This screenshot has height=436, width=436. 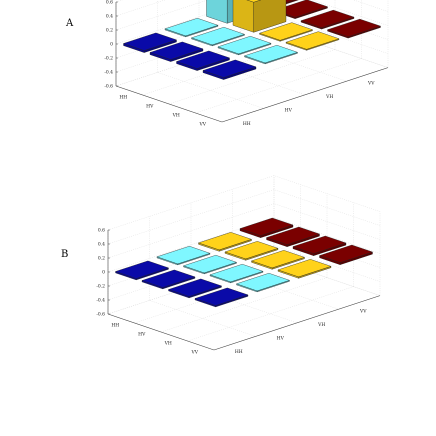 What do you see at coordinates (64, 254) in the screenshot?
I see `panel-label: B` at bounding box center [64, 254].